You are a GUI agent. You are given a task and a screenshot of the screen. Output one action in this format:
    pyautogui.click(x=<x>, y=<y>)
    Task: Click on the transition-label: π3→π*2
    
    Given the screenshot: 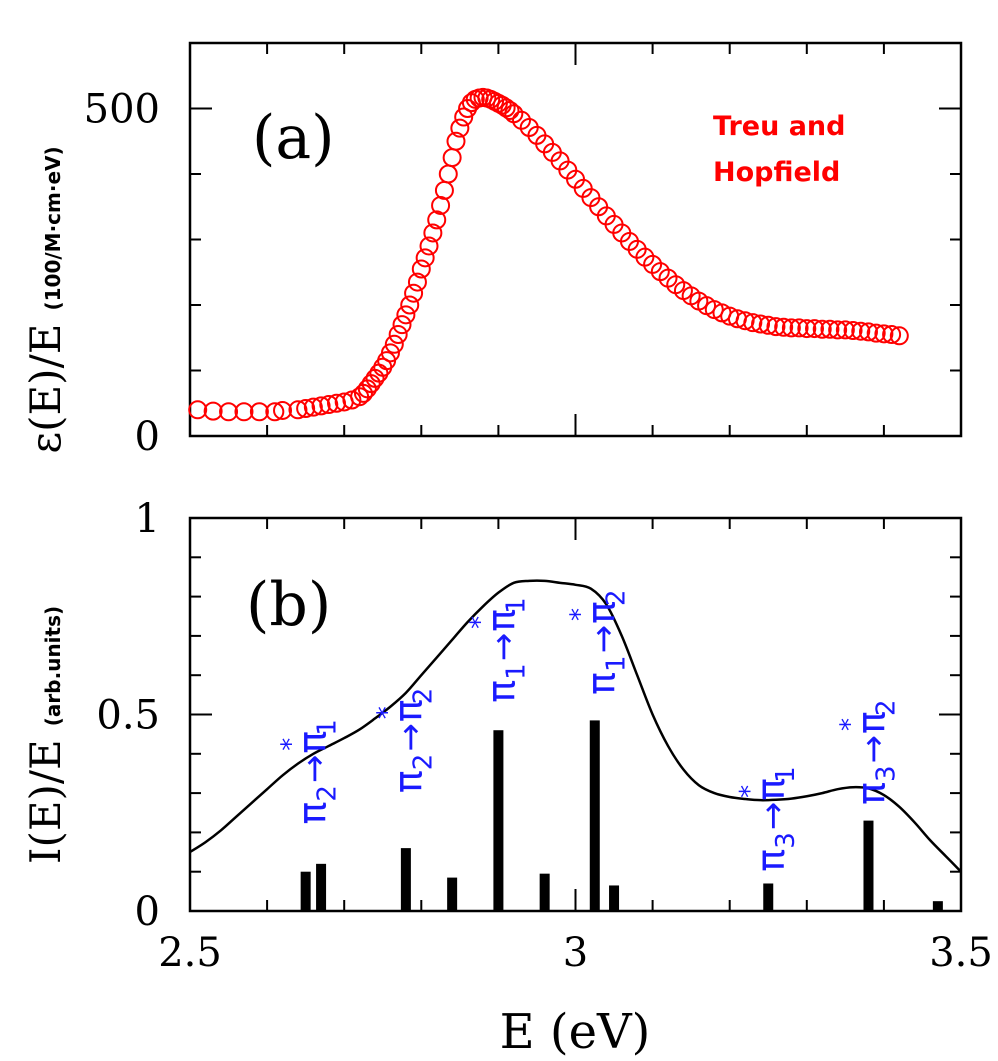 What is the action you would take?
    pyautogui.click(x=868, y=752)
    